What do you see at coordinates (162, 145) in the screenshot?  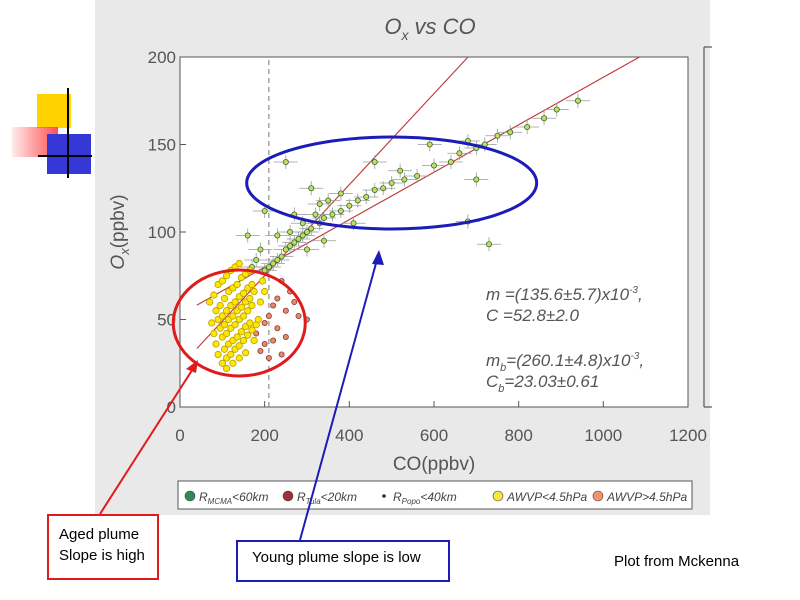 I see `y-tick-label: 150` at bounding box center [162, 145].